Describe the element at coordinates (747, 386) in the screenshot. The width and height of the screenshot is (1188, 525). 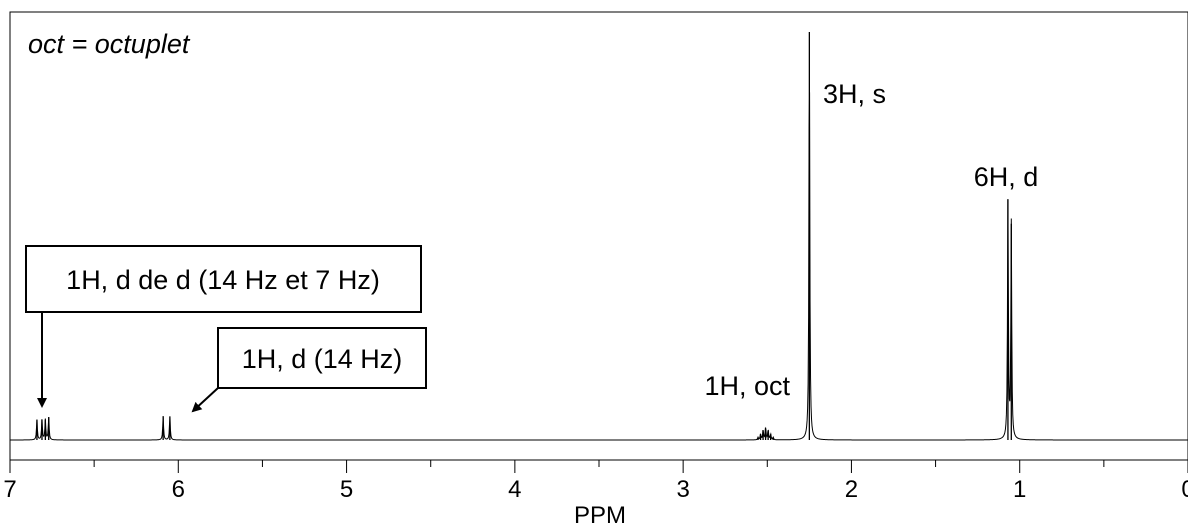
I see `peak-annotation-label: 1H, oct` at that location.